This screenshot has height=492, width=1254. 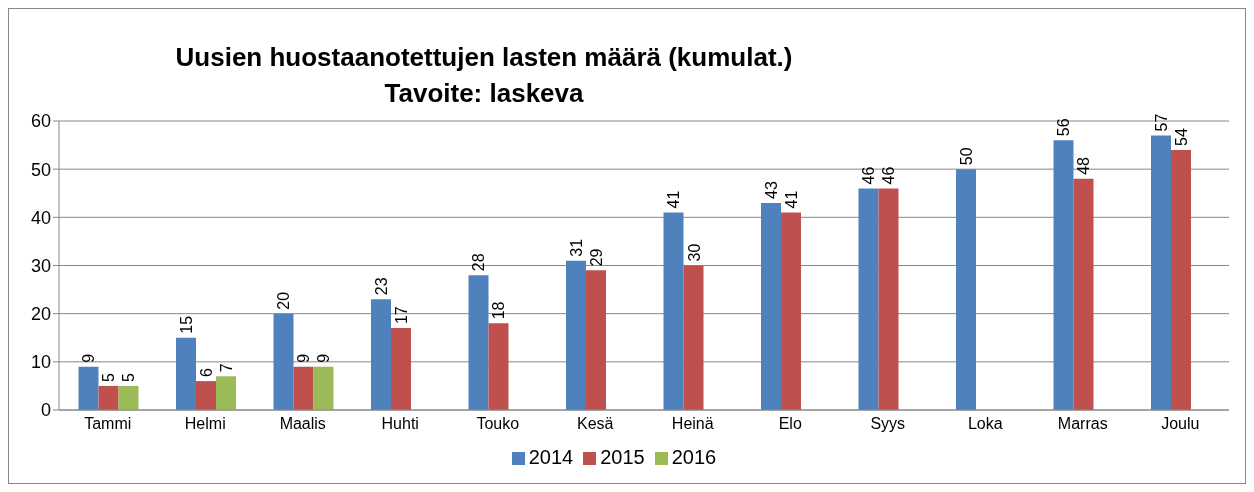 I want to click on y-tick-label: 30, so click(x=40, y=265).